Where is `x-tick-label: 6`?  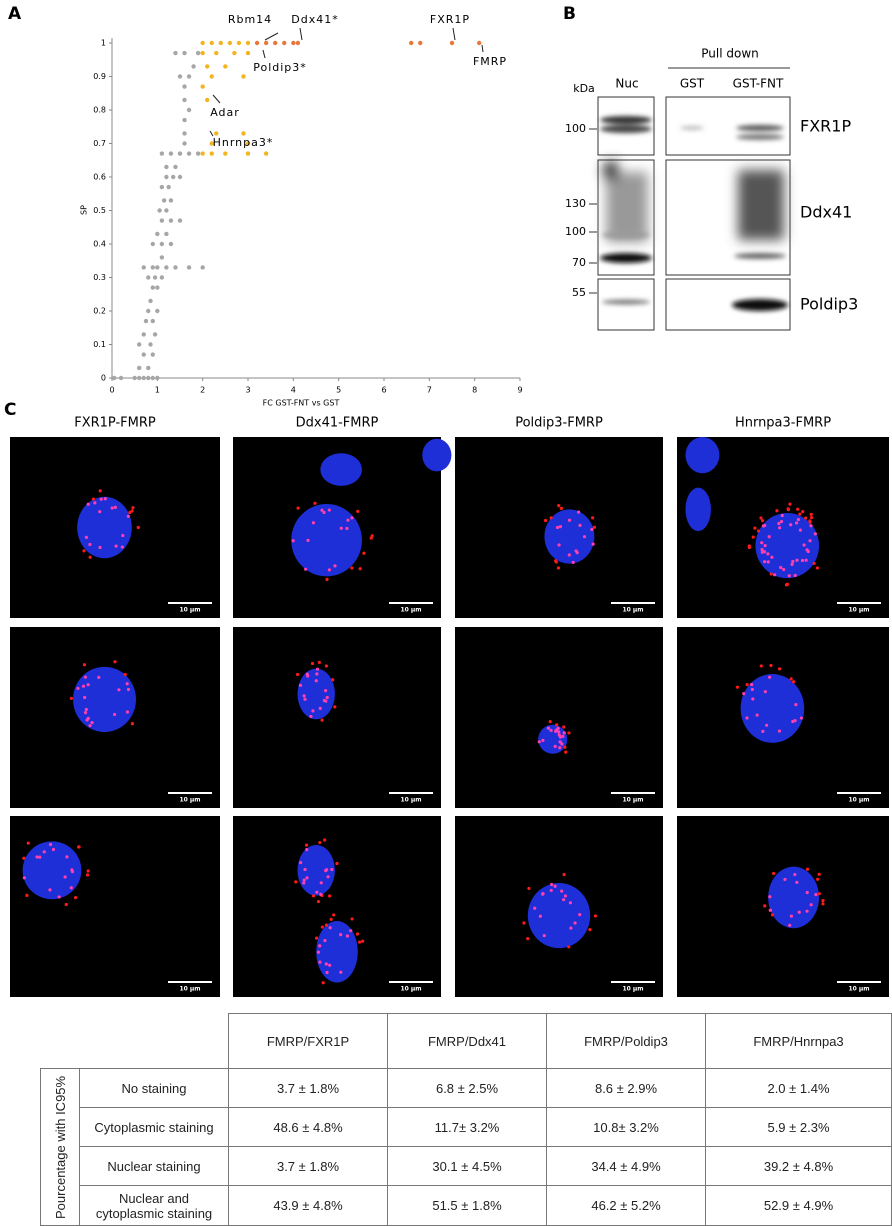
x-tick-label: 6 is located at coordinates (383, 390).